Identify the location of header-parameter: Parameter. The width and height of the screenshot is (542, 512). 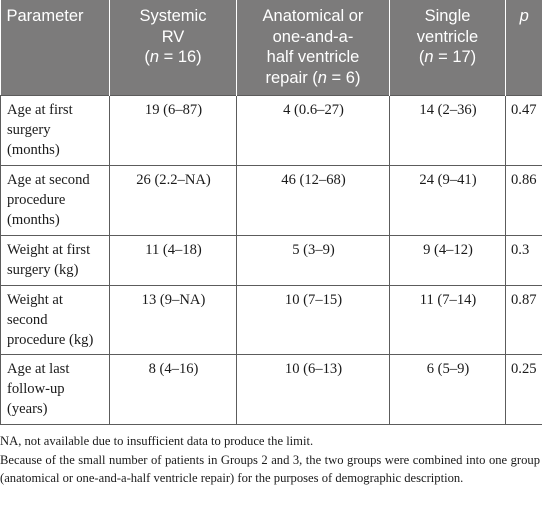
(45, 16).